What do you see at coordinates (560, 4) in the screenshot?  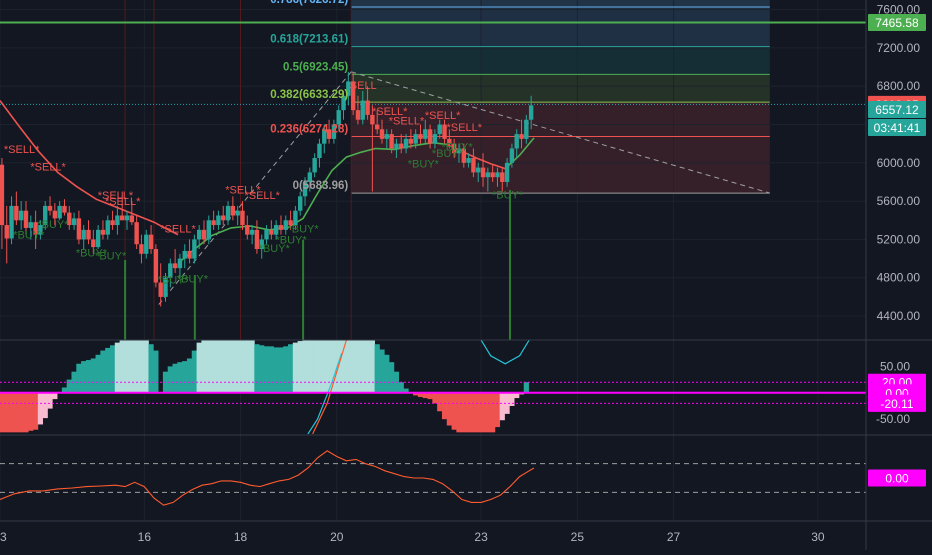 I see `fib-zone-top` at bounding box center [560, 4].